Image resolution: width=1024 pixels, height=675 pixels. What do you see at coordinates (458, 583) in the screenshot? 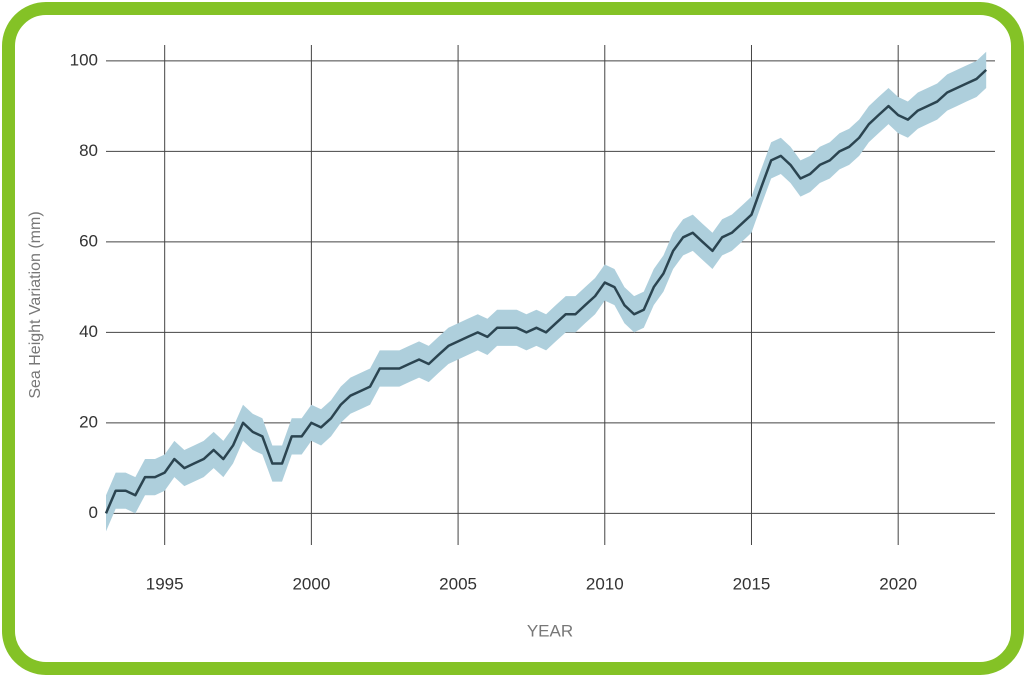
I see `x-tick-label: 2005` at bounding box center [458, 583].